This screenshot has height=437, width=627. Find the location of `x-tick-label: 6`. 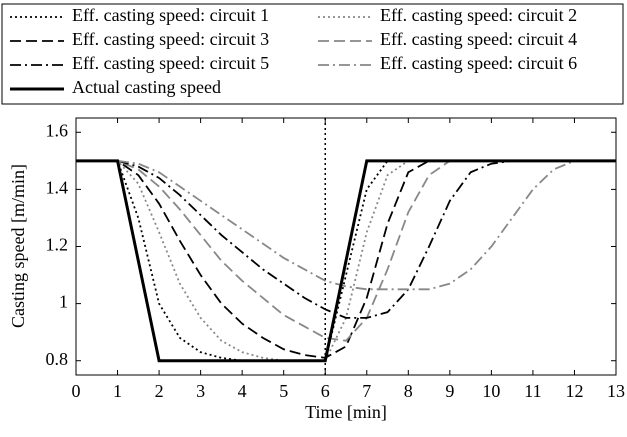

x-tick-label: 6 is located at coordinates (325, 391).